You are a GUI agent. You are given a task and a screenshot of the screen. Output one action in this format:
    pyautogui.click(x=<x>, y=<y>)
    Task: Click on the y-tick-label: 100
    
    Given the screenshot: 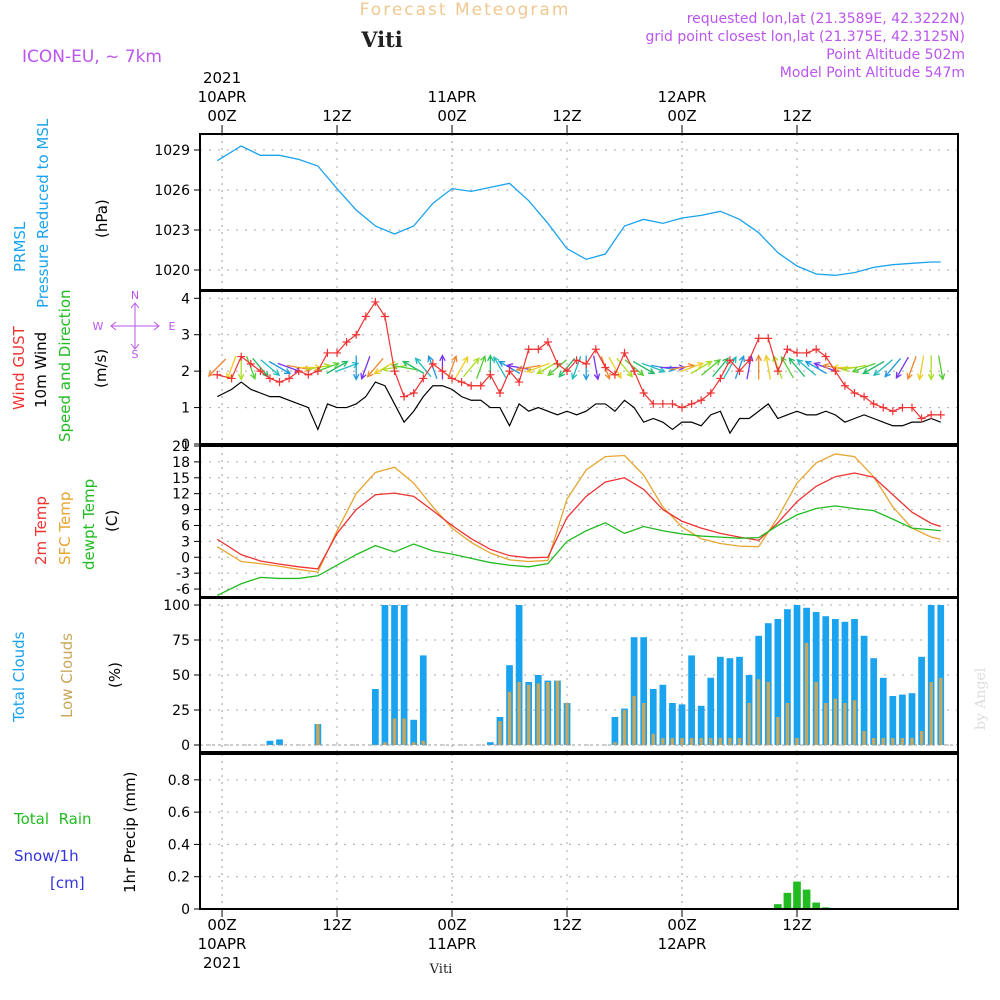 What is the action you would take?
    pyautogui.click(x=176, y=606)
    